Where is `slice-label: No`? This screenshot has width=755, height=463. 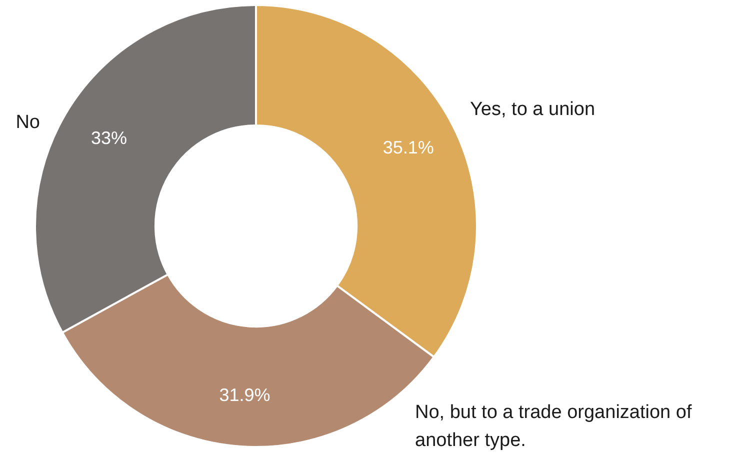 slice-label: No is located at coordinates (28, 122).